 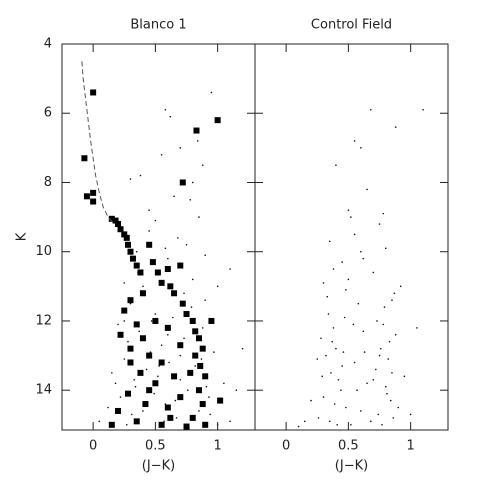 I want to click on y-tick-label: 14, so click(x=43, y=390).